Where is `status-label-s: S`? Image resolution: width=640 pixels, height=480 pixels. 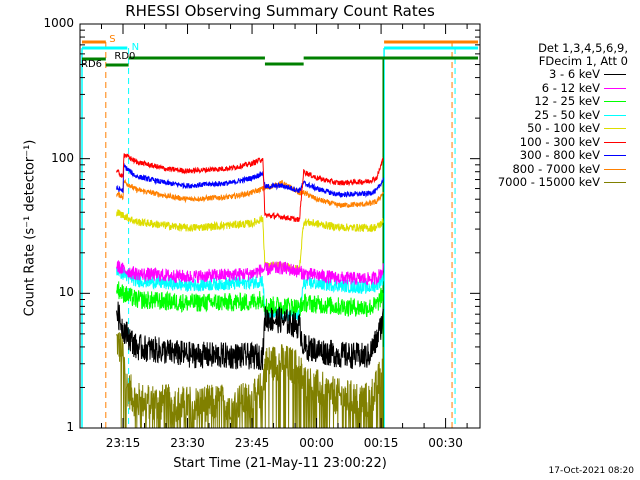 status-label-s: S is located at coordinates (112, 39).